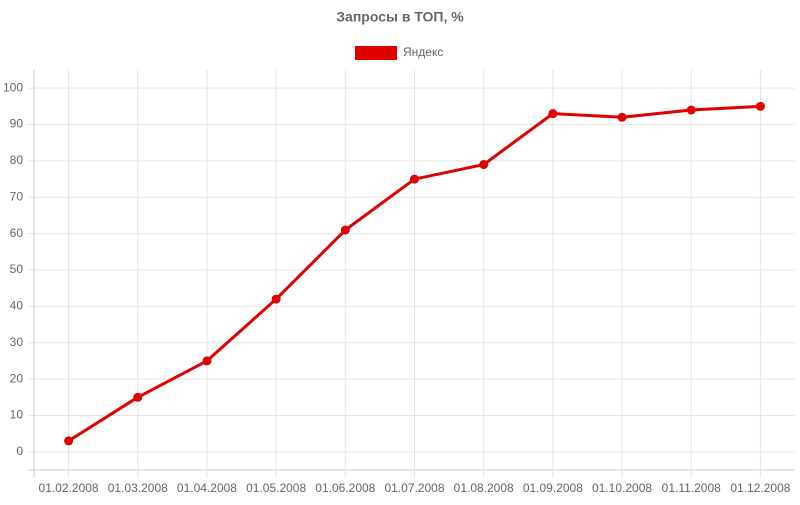  Describe the element at coordinates (376, 53) in the screenshot. I see `legend-swatch` at that location.